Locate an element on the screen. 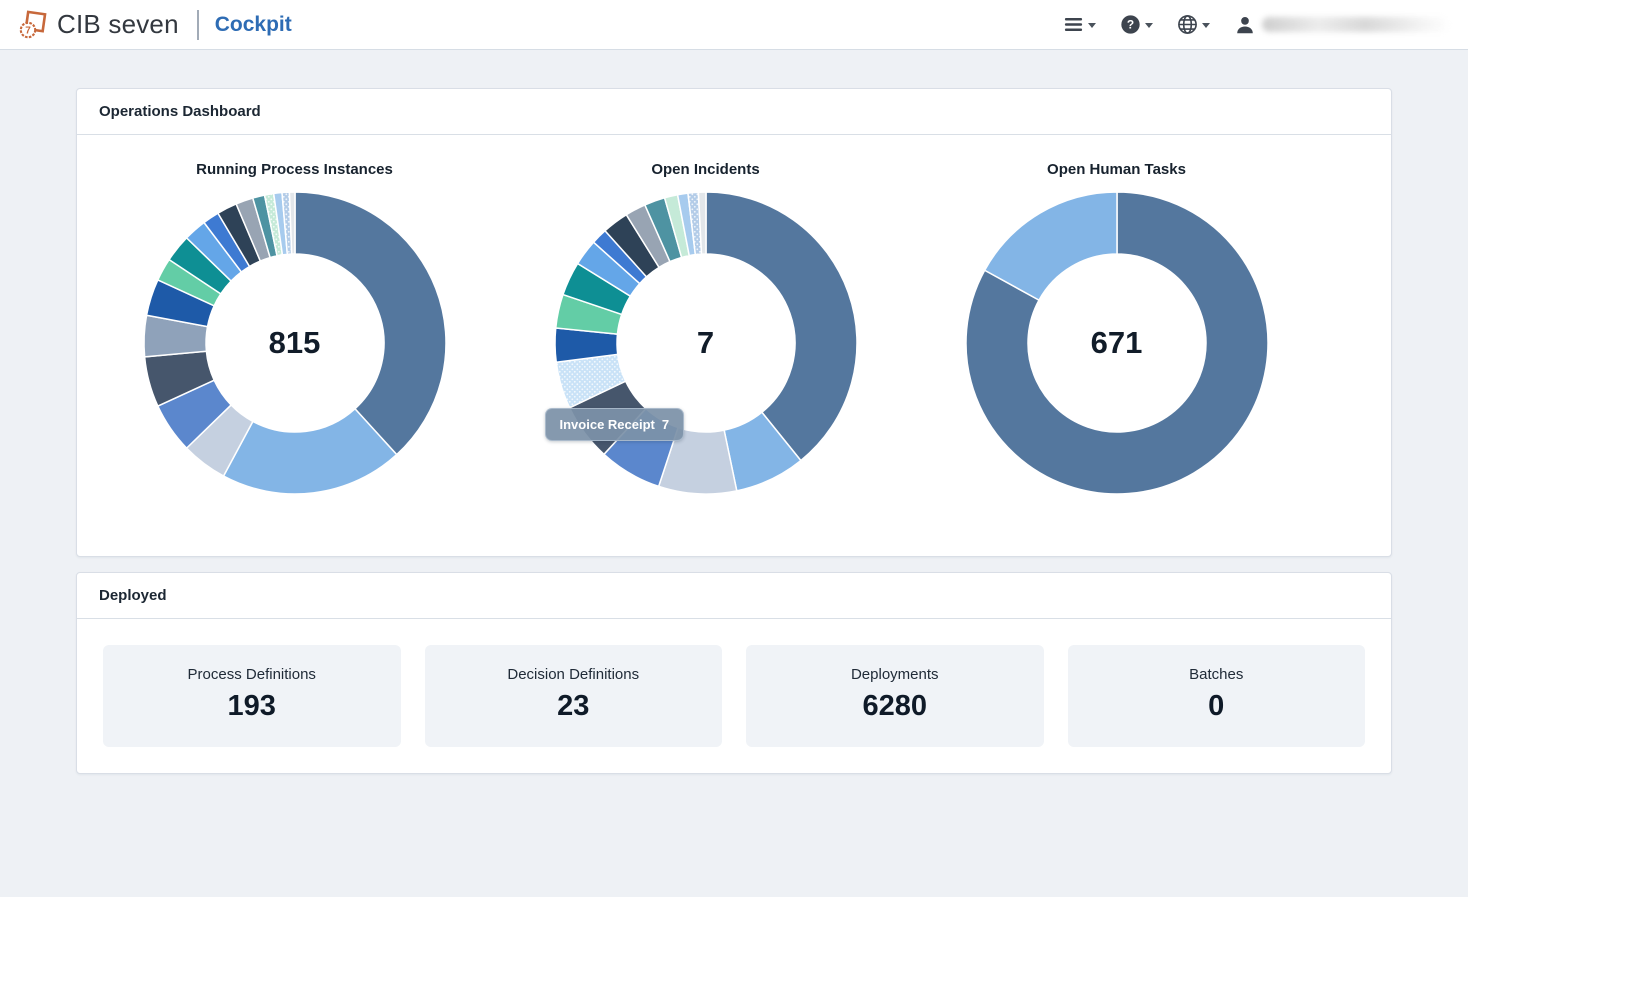 This screenshot has height=997, width=1631. stat-card-decision-definitions: Decision Definitions 23 is located at coordinates (573, 696).